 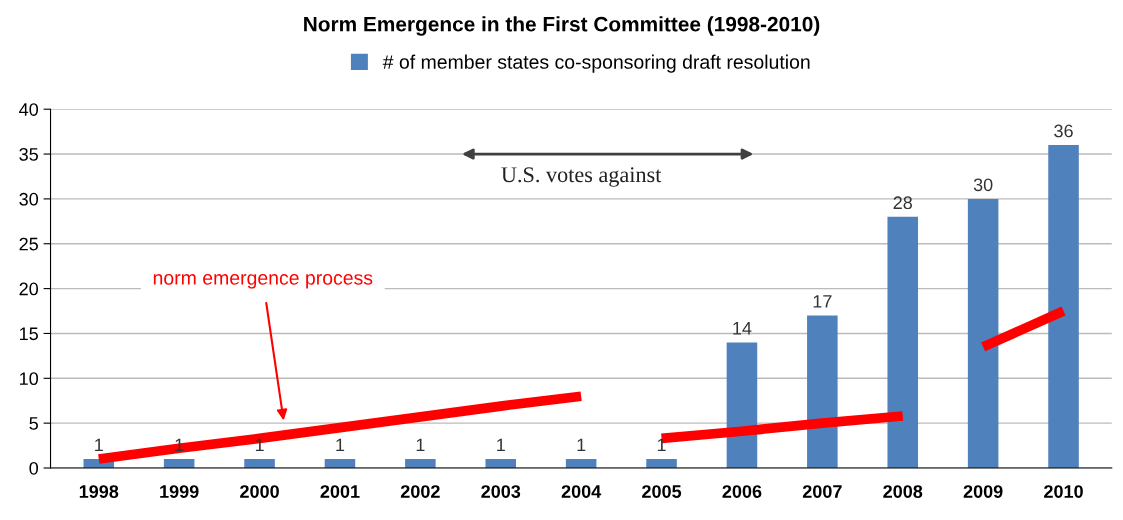 I want to click on x-tick-label: 2007, so click(x=822, y=491).